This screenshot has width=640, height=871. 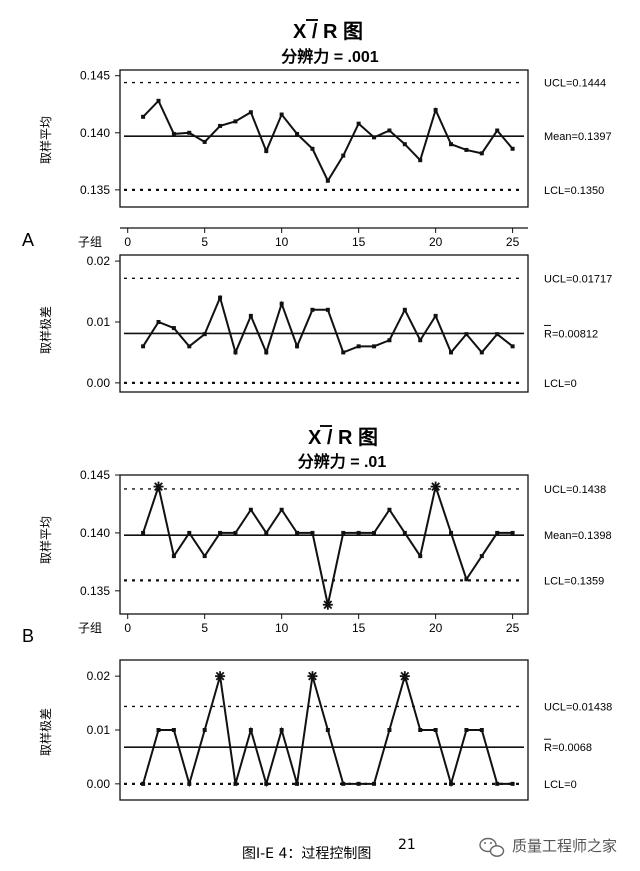 I want to click on figure-caption: 图I-E 4：过程控制图 21, so click(x=329, y=849).